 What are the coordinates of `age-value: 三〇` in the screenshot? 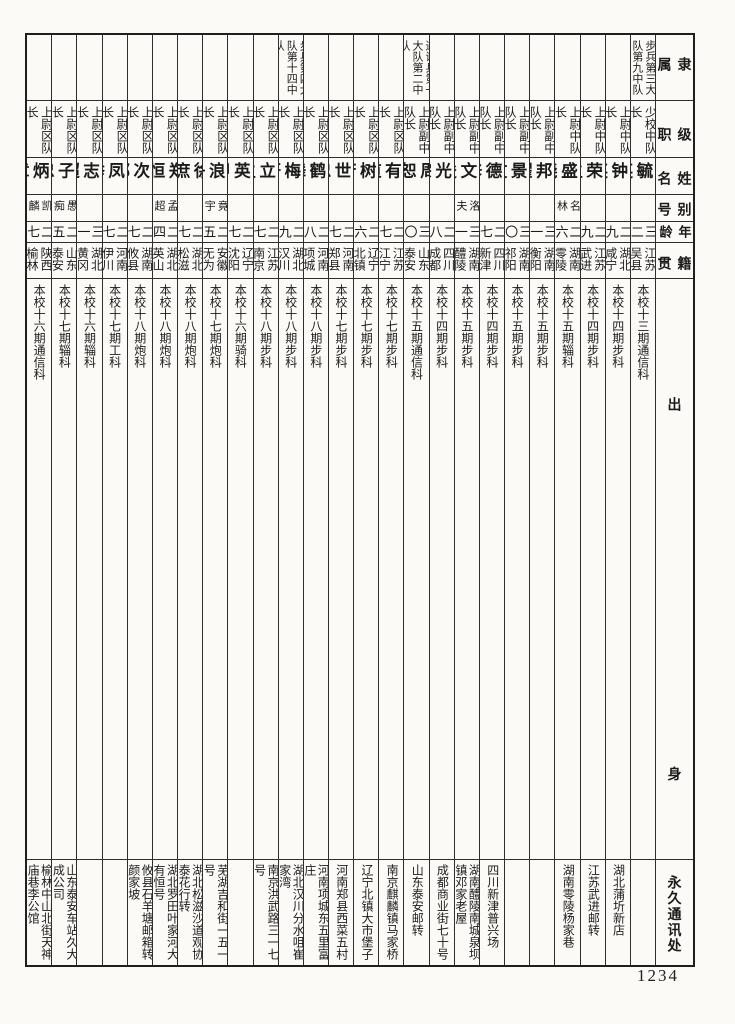 It's located at (416, 231).